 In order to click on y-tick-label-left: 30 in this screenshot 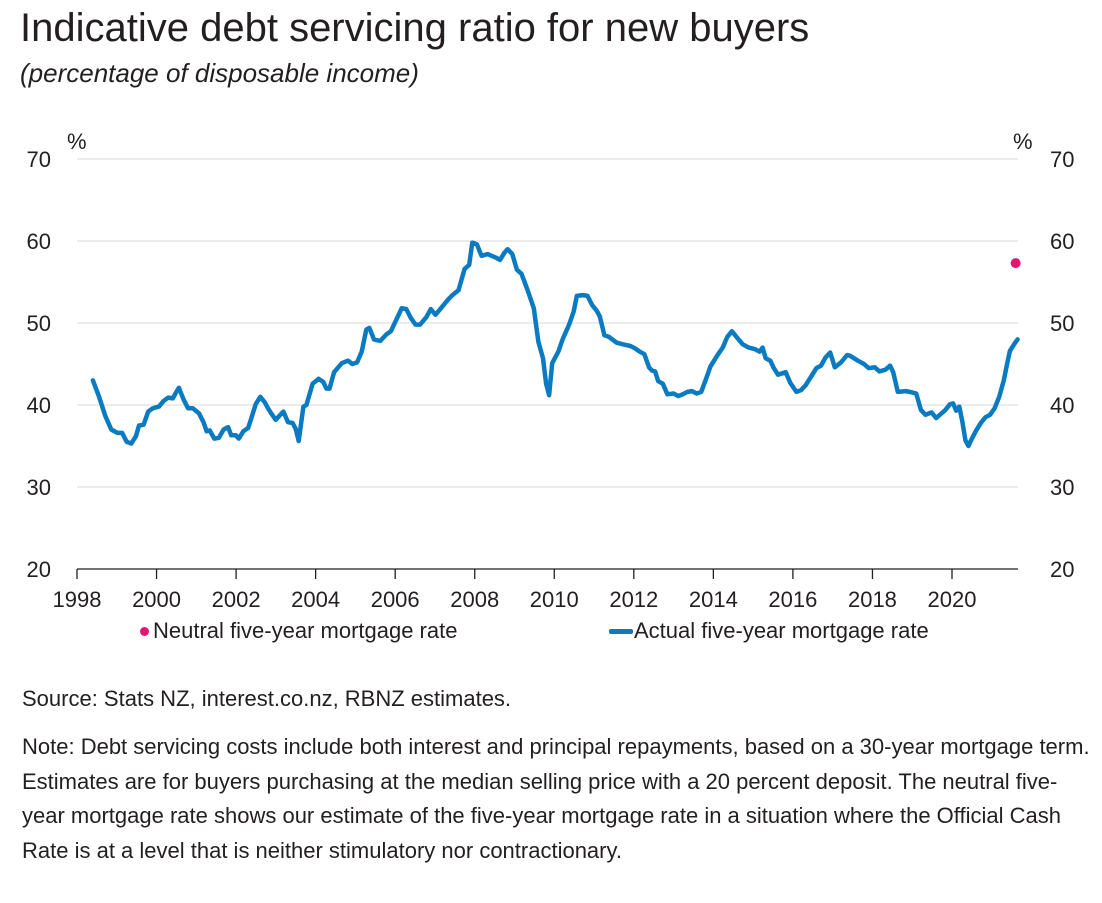, I will do `click(39, 487)`.